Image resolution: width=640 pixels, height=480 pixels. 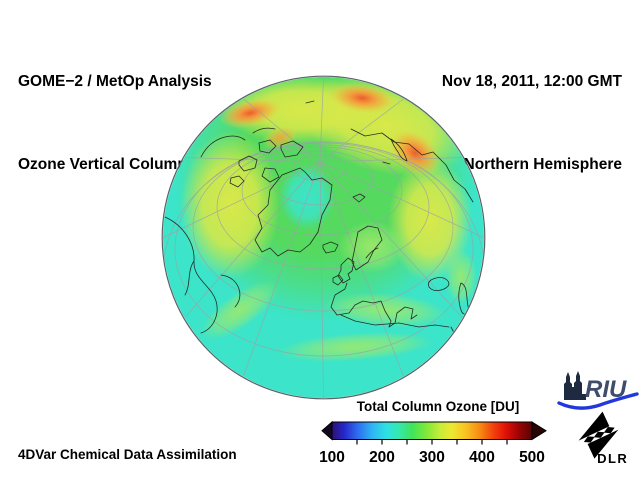 What do you see at coordinates (573, 385) in the screenshot?
I see `riu-cathedral-icon` at bounding box center [573, 385].